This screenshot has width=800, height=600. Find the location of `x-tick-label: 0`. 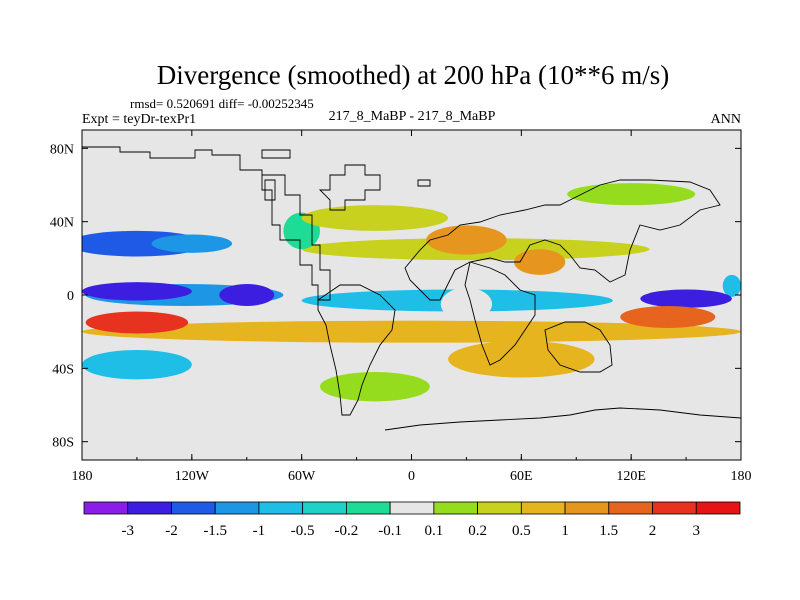

x-tick-label: 0 is located at coordinates (411, 476).